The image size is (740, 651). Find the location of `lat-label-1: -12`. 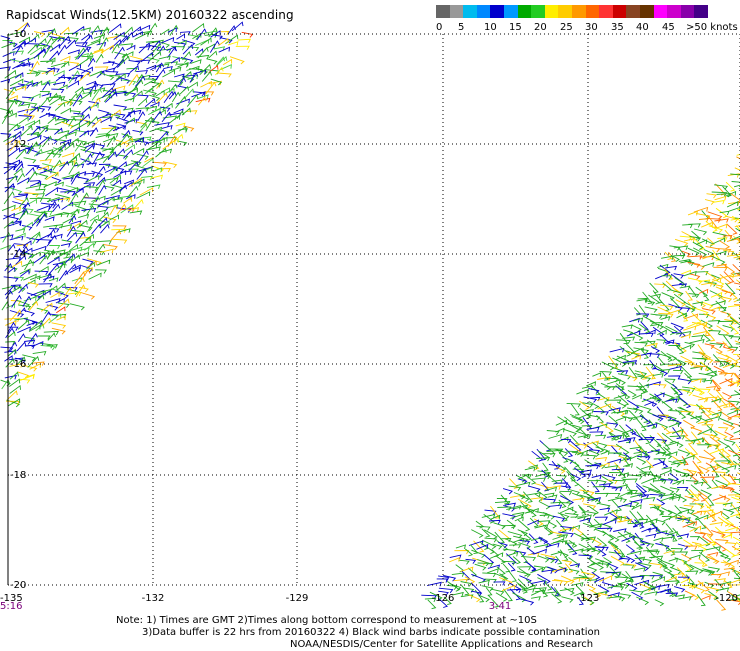

lat-label-1: -12 is located at coordinates (18, 144).